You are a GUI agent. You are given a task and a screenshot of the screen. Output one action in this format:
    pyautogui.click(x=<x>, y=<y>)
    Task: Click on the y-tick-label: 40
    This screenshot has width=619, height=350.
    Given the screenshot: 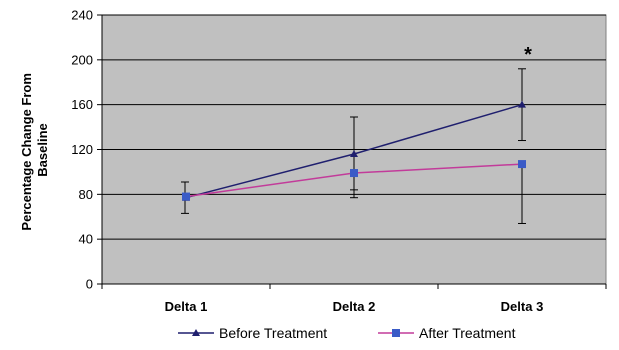 What is the action you would take?
    pyautogui.click(x=86, y=239)
    